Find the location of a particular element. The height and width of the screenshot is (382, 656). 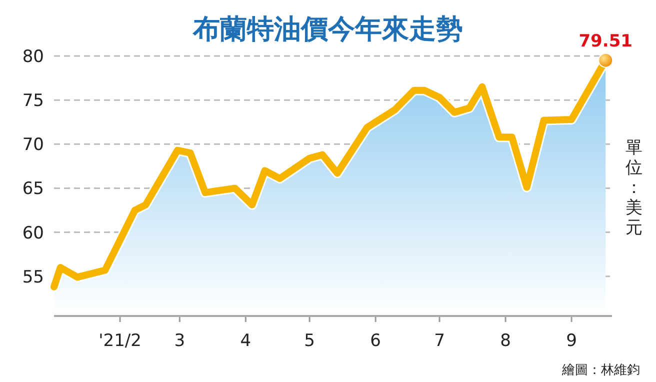

y-tick-label: 70 is located at coordinates (33, 145).